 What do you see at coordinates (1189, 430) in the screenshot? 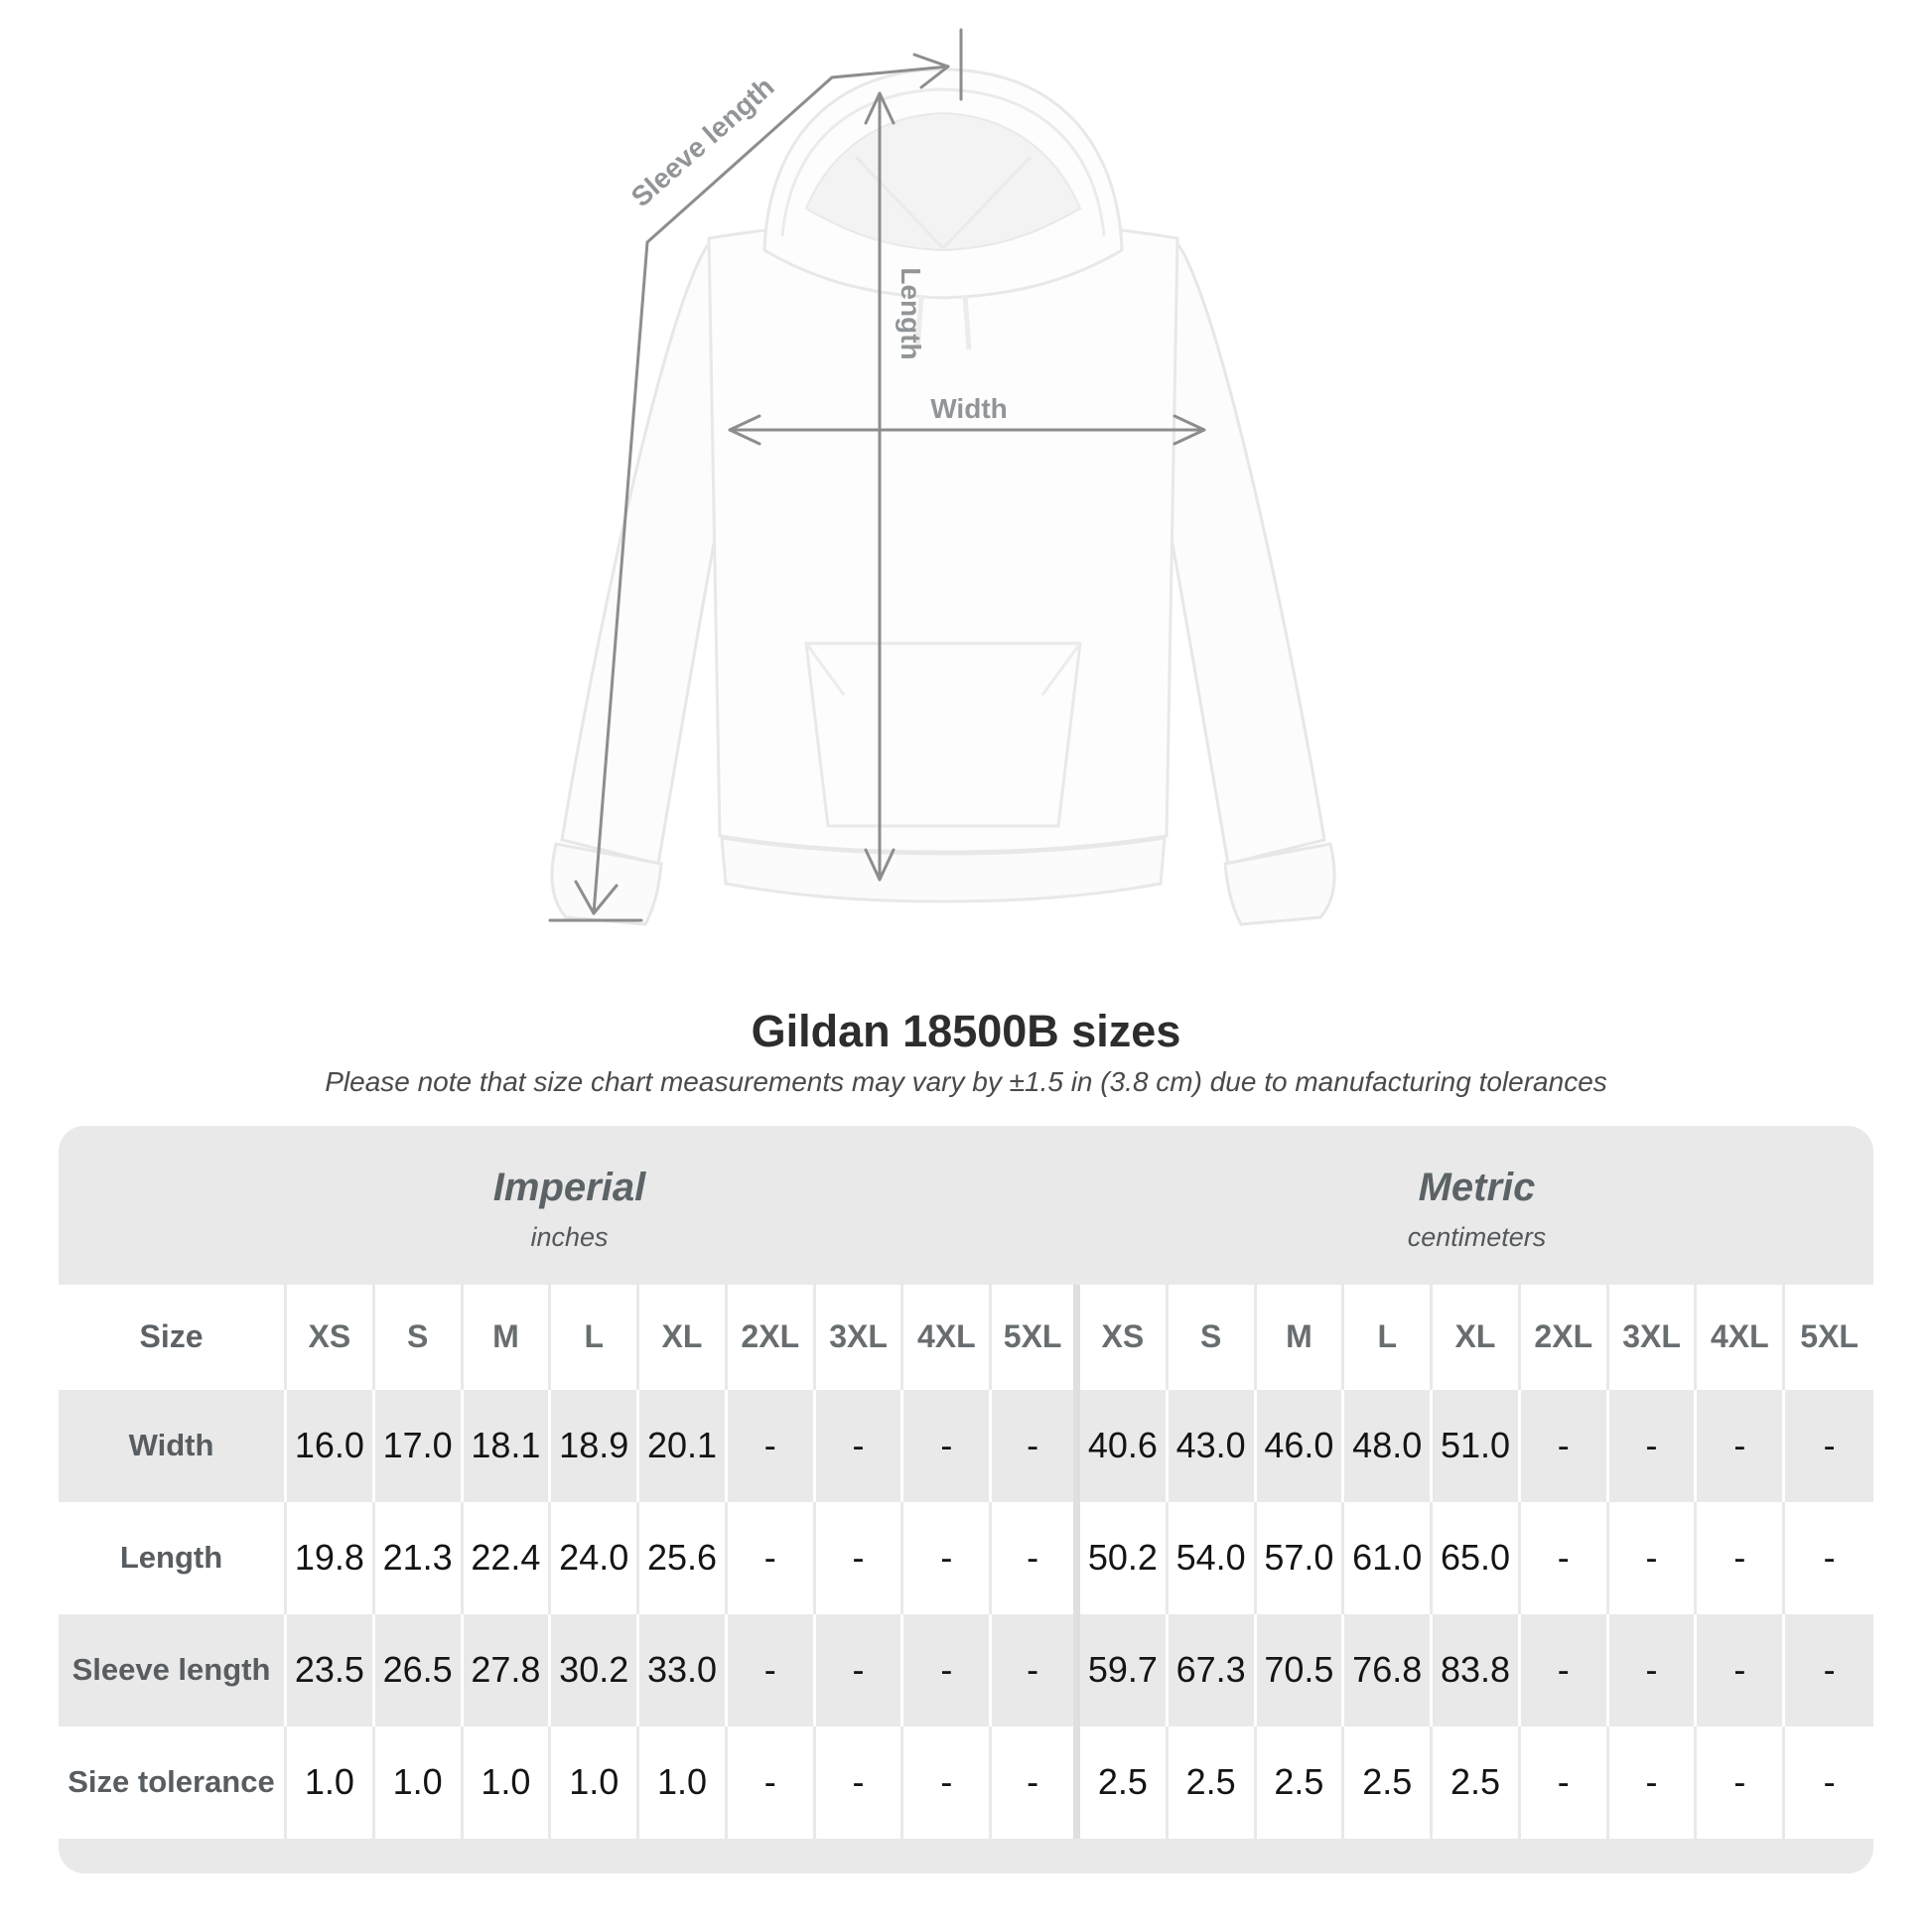
I see `width-arrowhead-right` at bounding box center [1189, 430].